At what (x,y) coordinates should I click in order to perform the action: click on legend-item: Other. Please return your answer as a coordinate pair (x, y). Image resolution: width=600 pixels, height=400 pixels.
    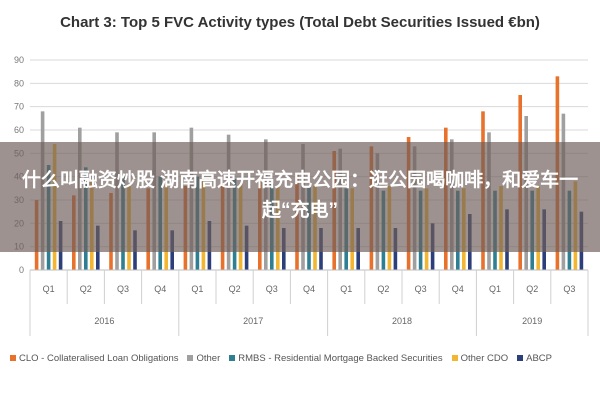
    Looking at the image, I should click on (203, 358).